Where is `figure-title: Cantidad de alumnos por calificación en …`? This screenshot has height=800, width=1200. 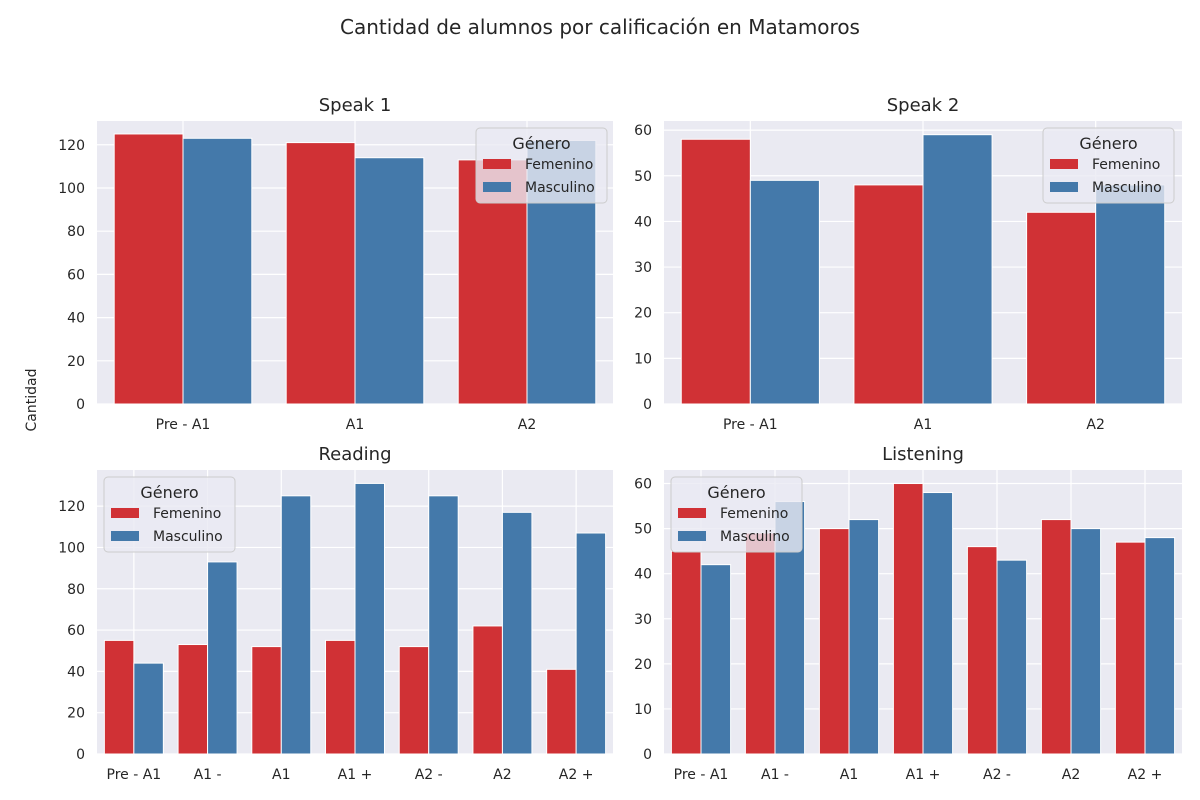 figure-title: Cantidad de alumnos por calificación en … is located at coordinates (600, 27).